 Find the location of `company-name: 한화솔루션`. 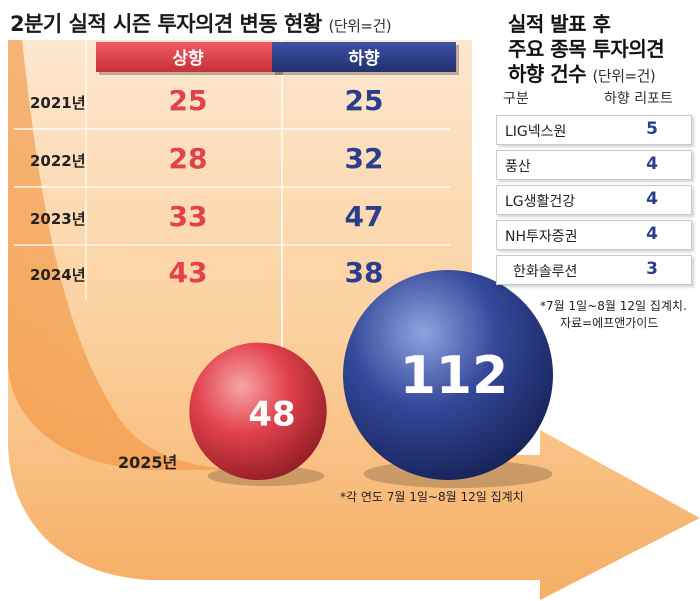

company-name: 한화솔루션 is located at coordinates (545, 272).